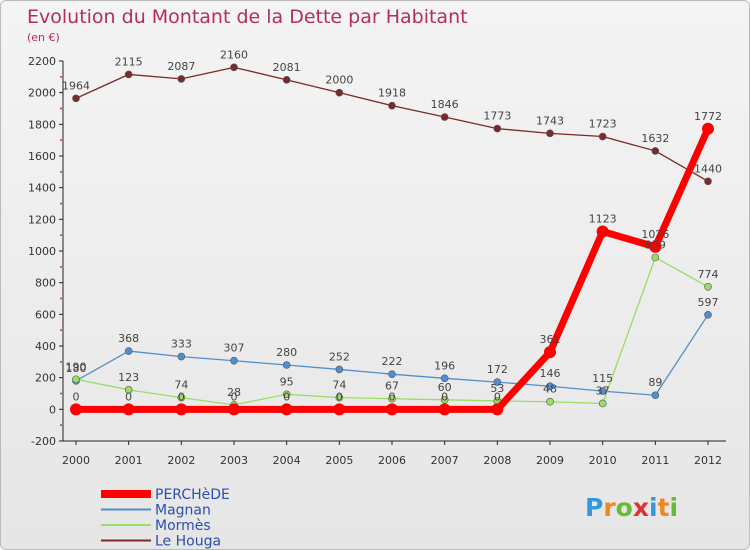 This screenshot has height=550, width=750. Describe the element at coordinates (550, 120) in the screenshot. I see `data-label: 1743` at that location.